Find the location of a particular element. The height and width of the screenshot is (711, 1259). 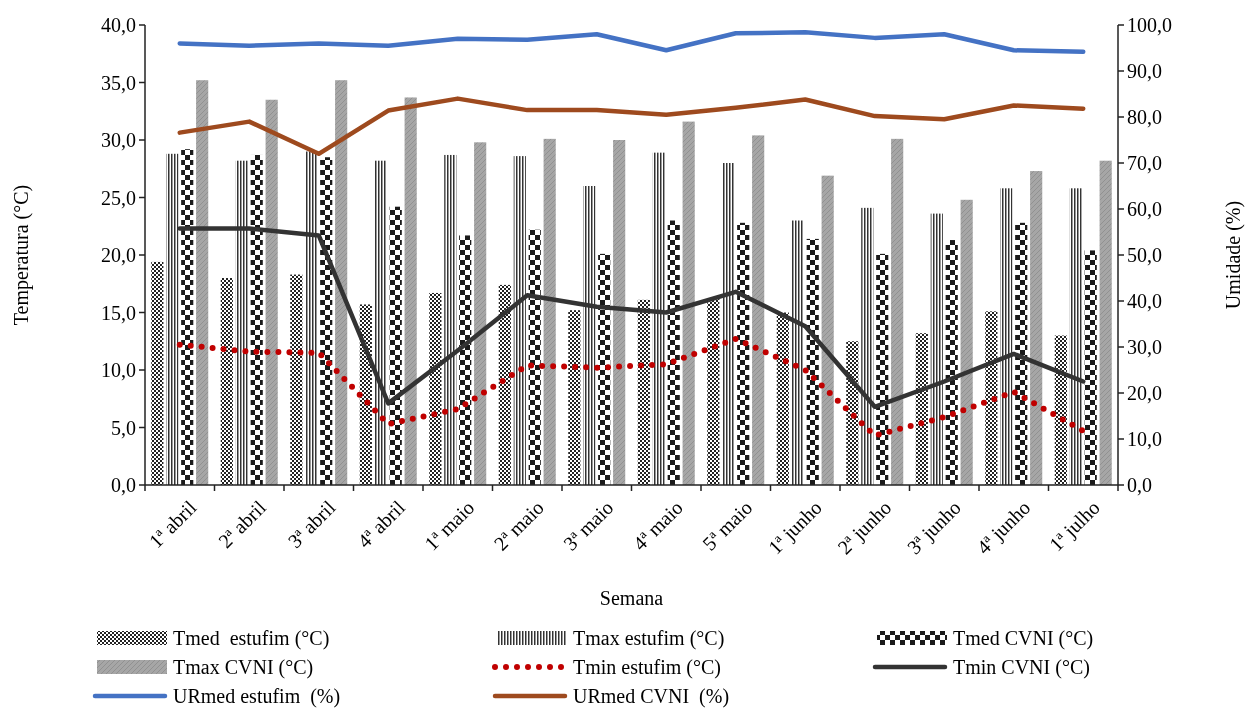

legend-label: Tmax CVNI (°C) is located at coordinates (243, 667).